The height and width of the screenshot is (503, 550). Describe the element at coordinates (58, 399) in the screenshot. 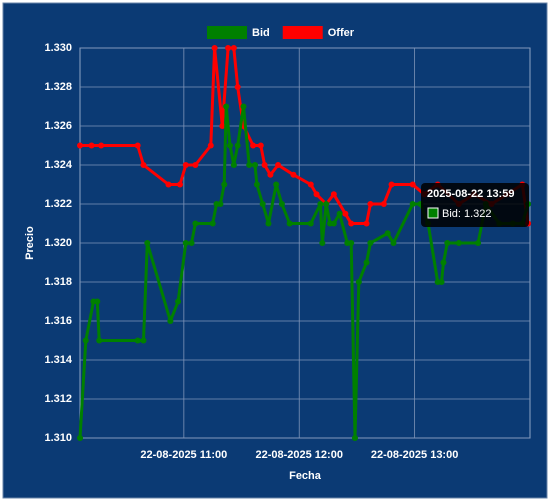

I see `y-tick-label: 1.312` at that location.